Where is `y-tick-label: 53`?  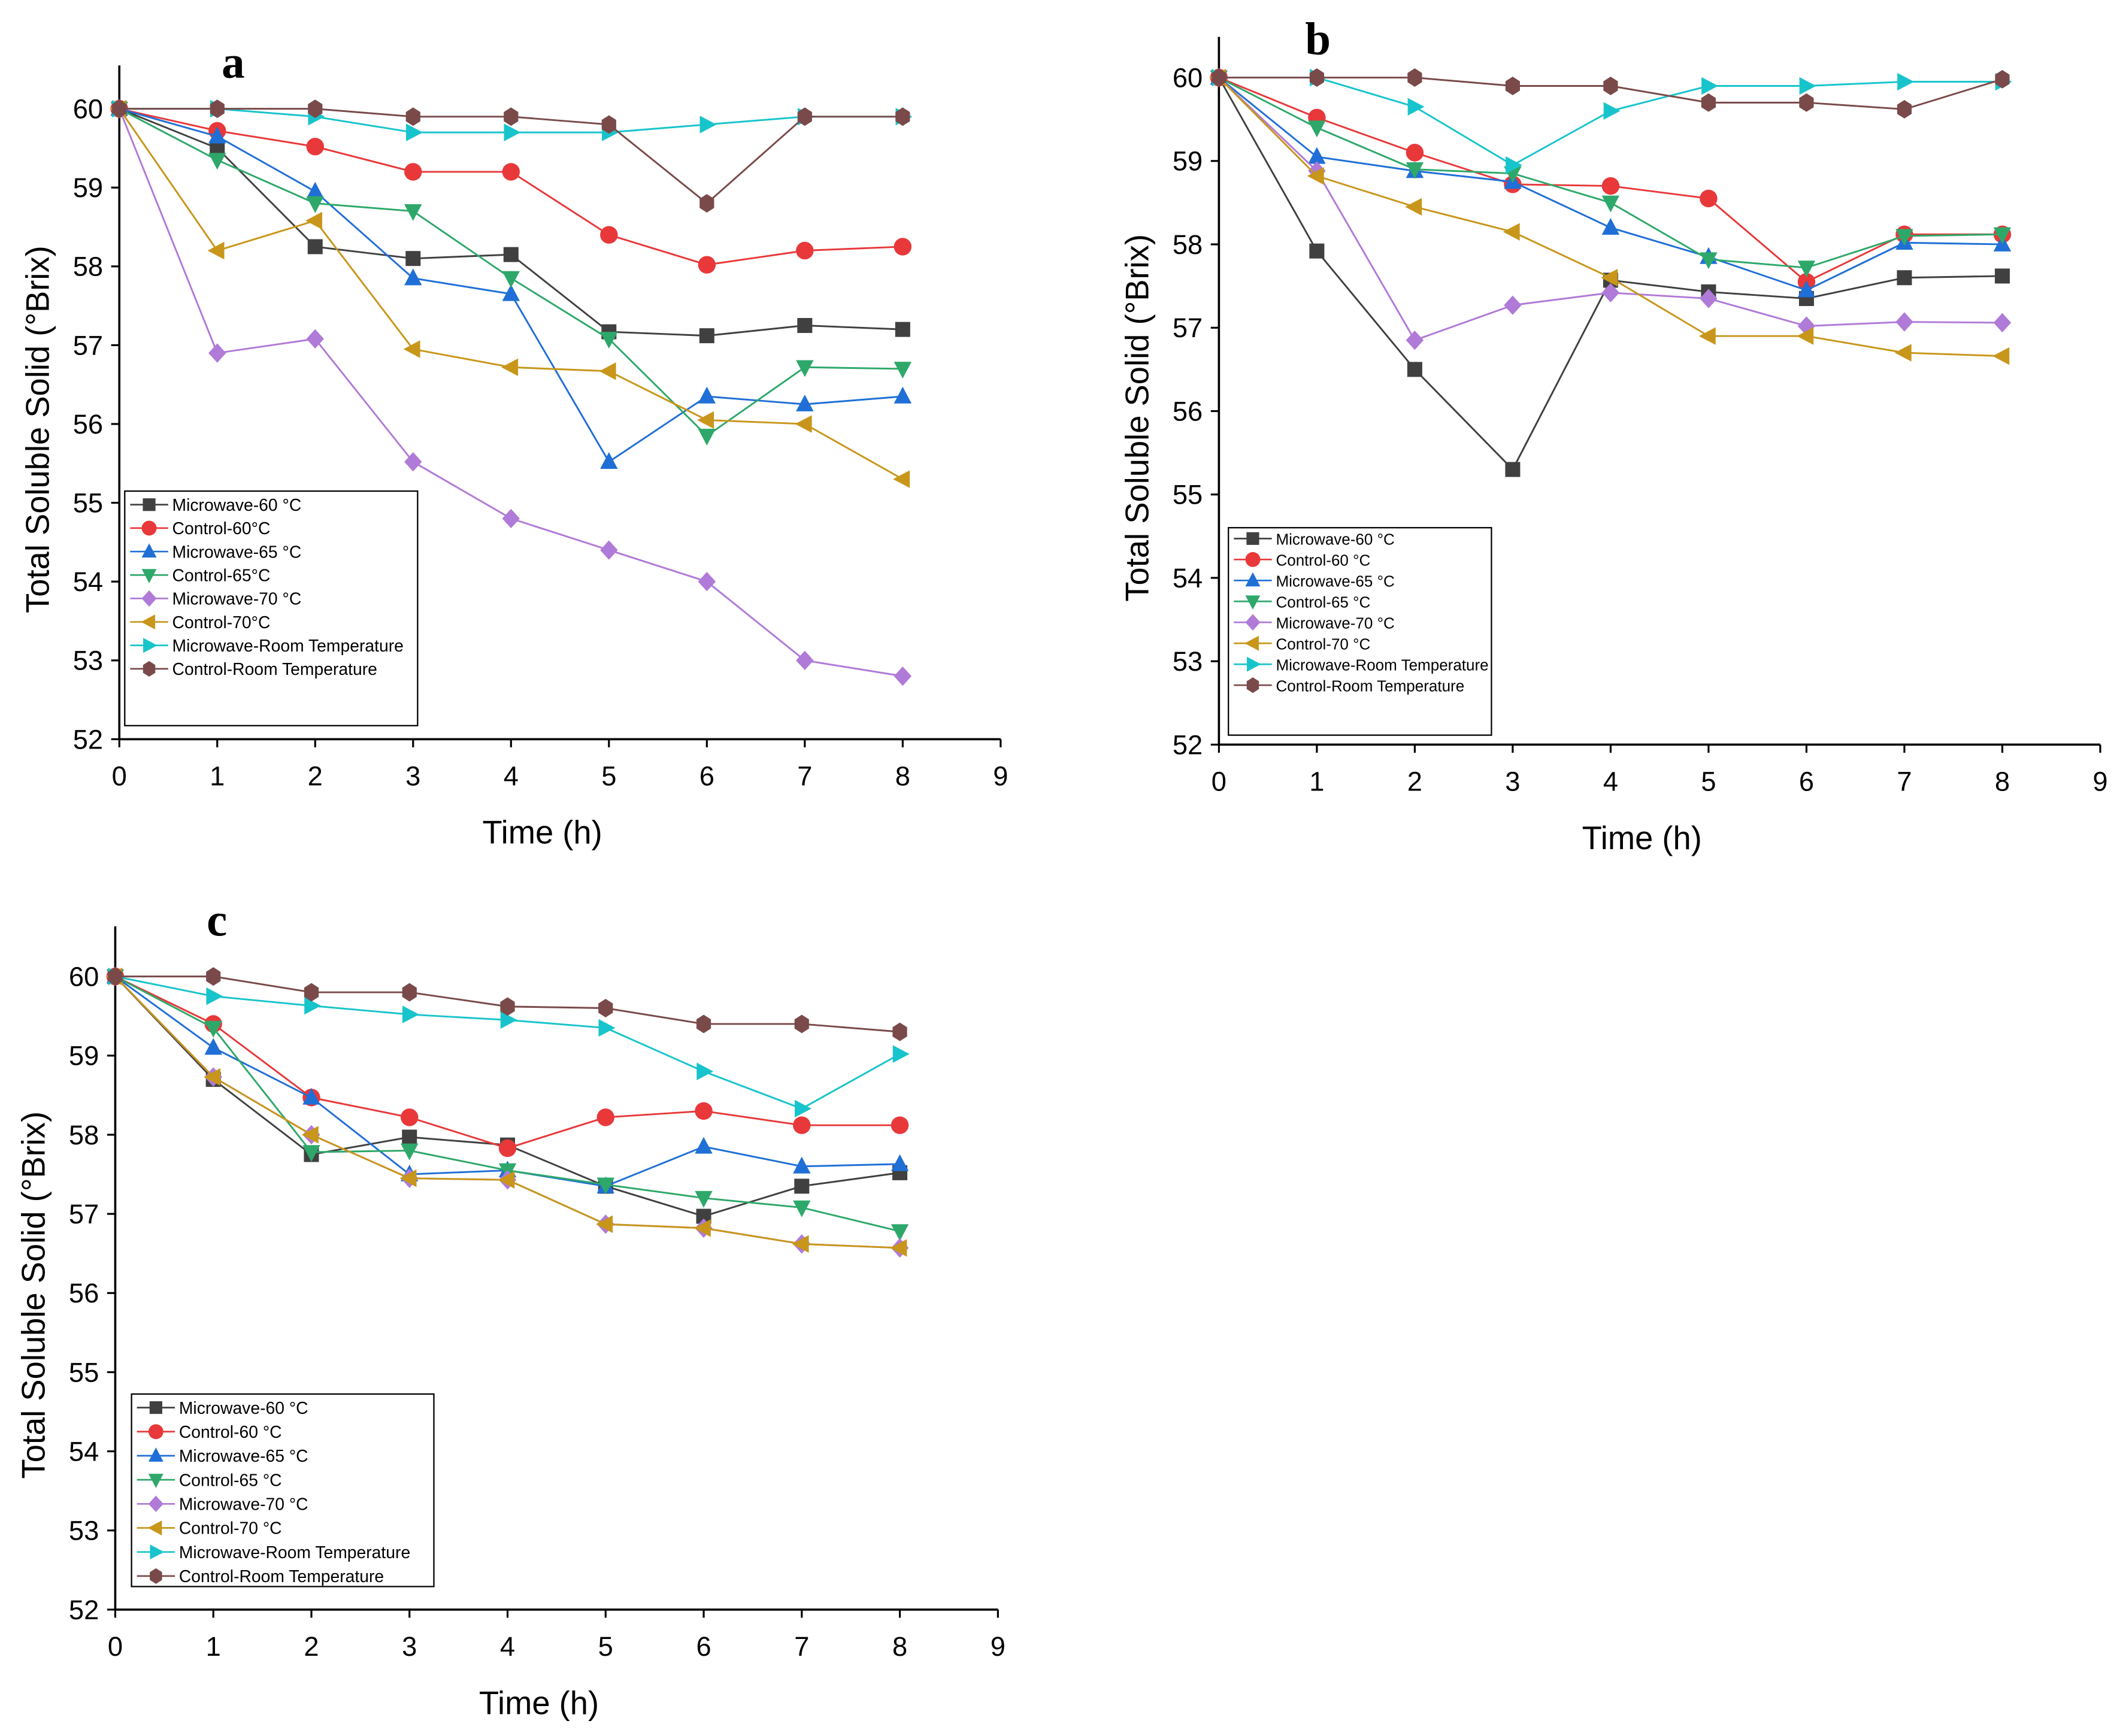 y-tick-label: 53 is located at coordinates (88, 661).